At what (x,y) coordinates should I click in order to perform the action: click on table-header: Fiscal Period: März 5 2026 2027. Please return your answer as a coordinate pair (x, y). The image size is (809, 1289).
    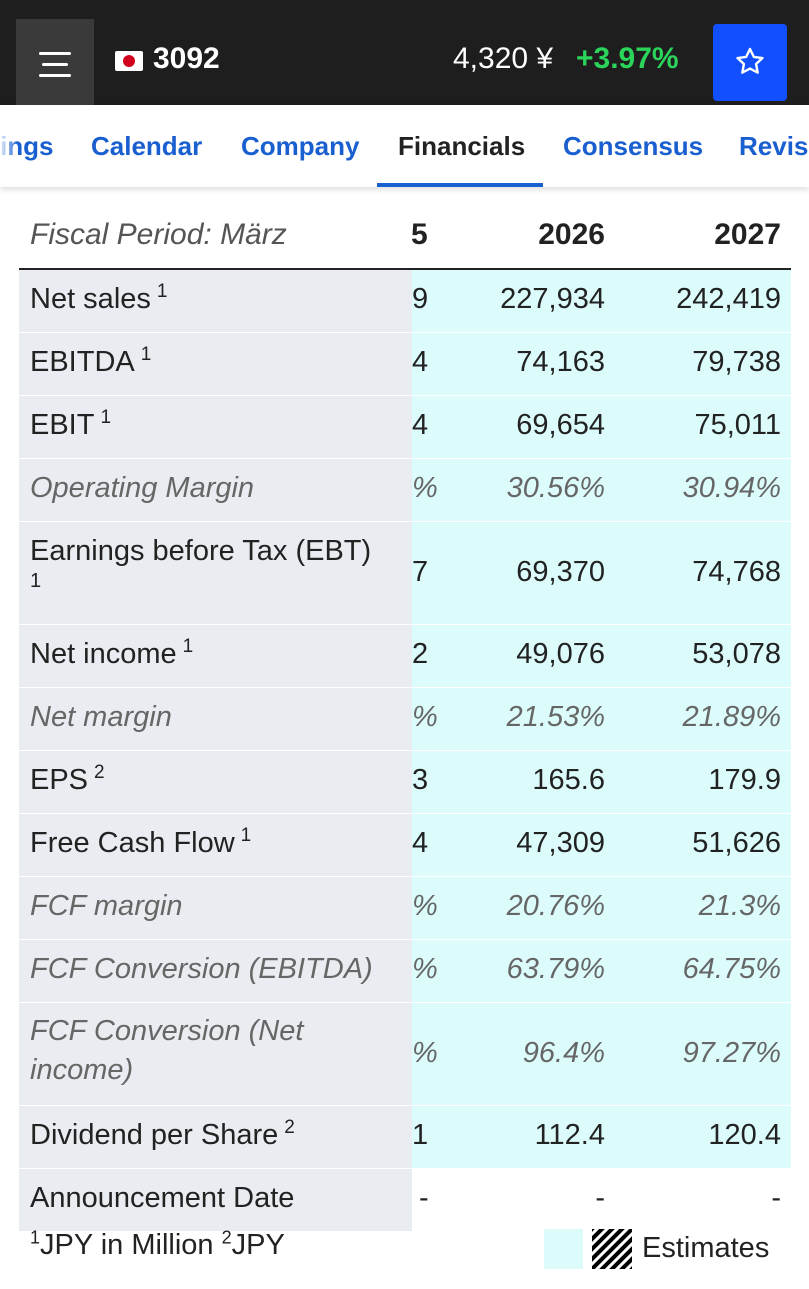
    Looking at the image, I should click on (405, 237).